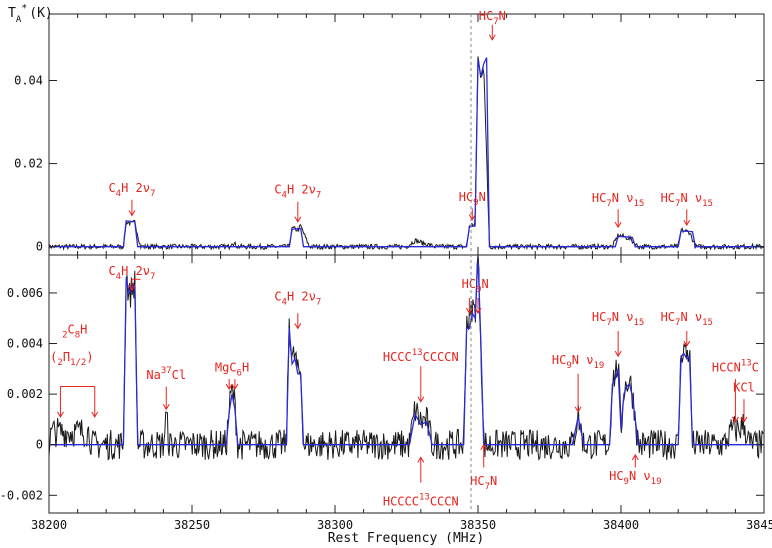 This screenshot has width=772, height=548. What do you see at coordinates (406, 538) in the screenshot?
I see `x-axis-title: Rest Frequency (MHz)` at bounding box center [406, 538].